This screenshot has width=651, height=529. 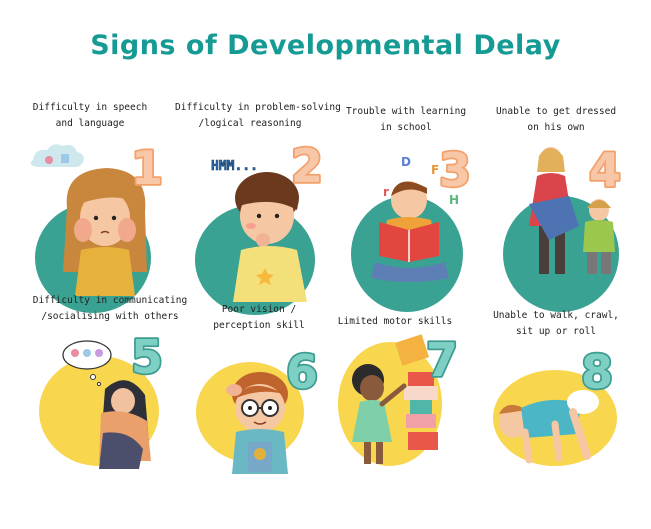 I want to click on caption-7-line-1: Limited motor skills, so click(x=395, y=321).